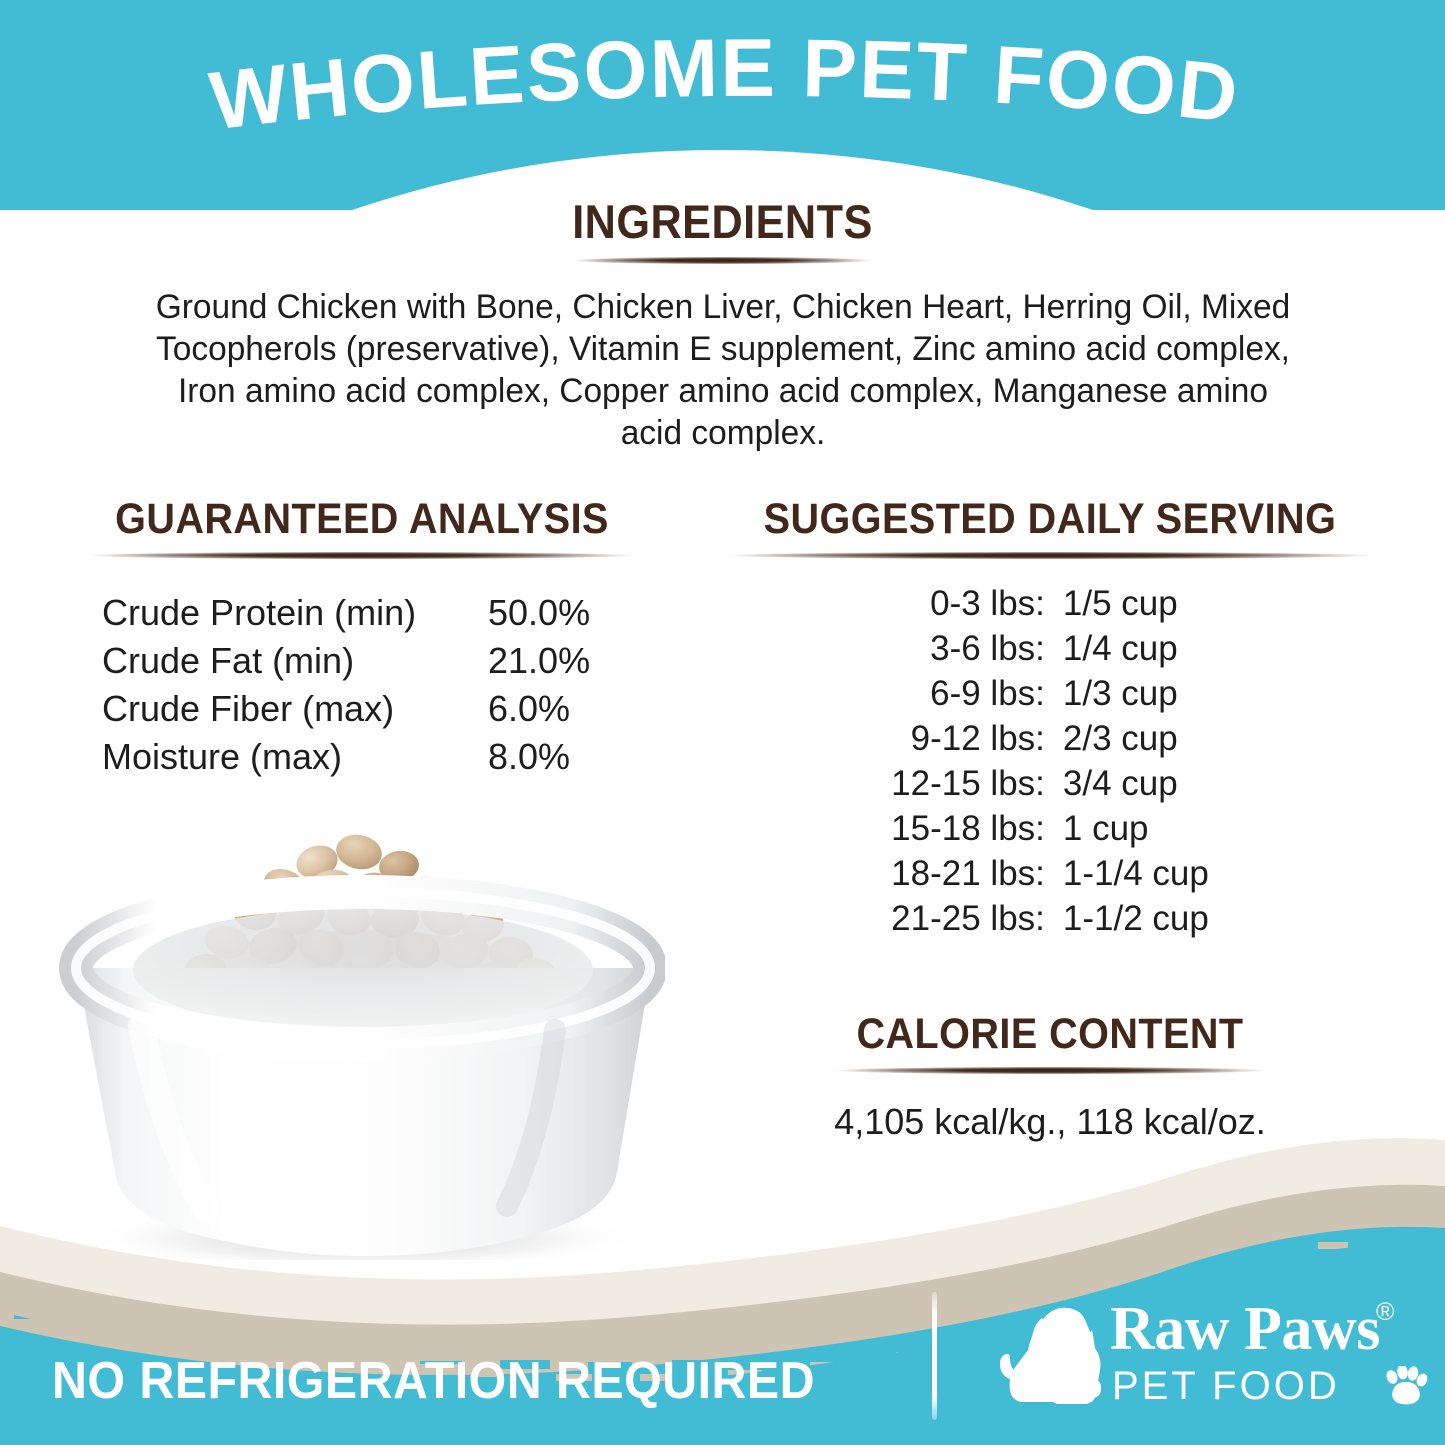 This screenshot has height=1445, width=1445. What do you see at coordinates (977, 738) in the screenshot?
I see `serving-weight-range: 9-12 lbs:` at bounding box center [977, 738].